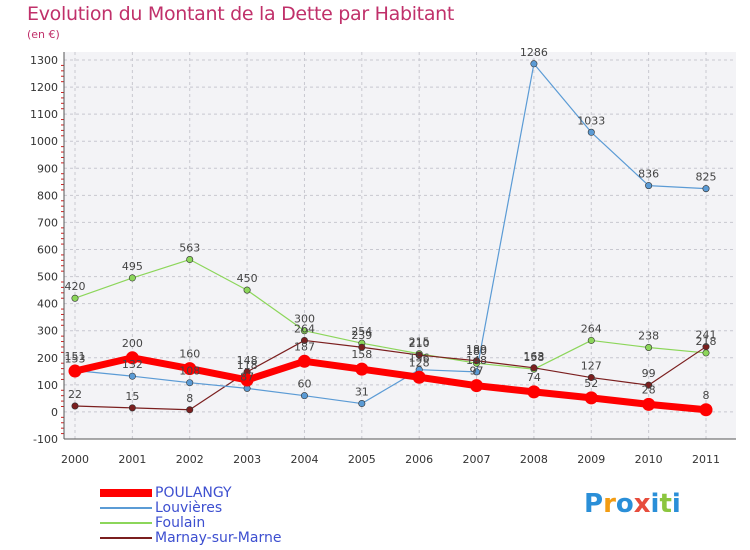 The image size is (750, 550). Describe the element at coordinates (247, 360) in the screenshot. I see `data-label: 148` at that location.